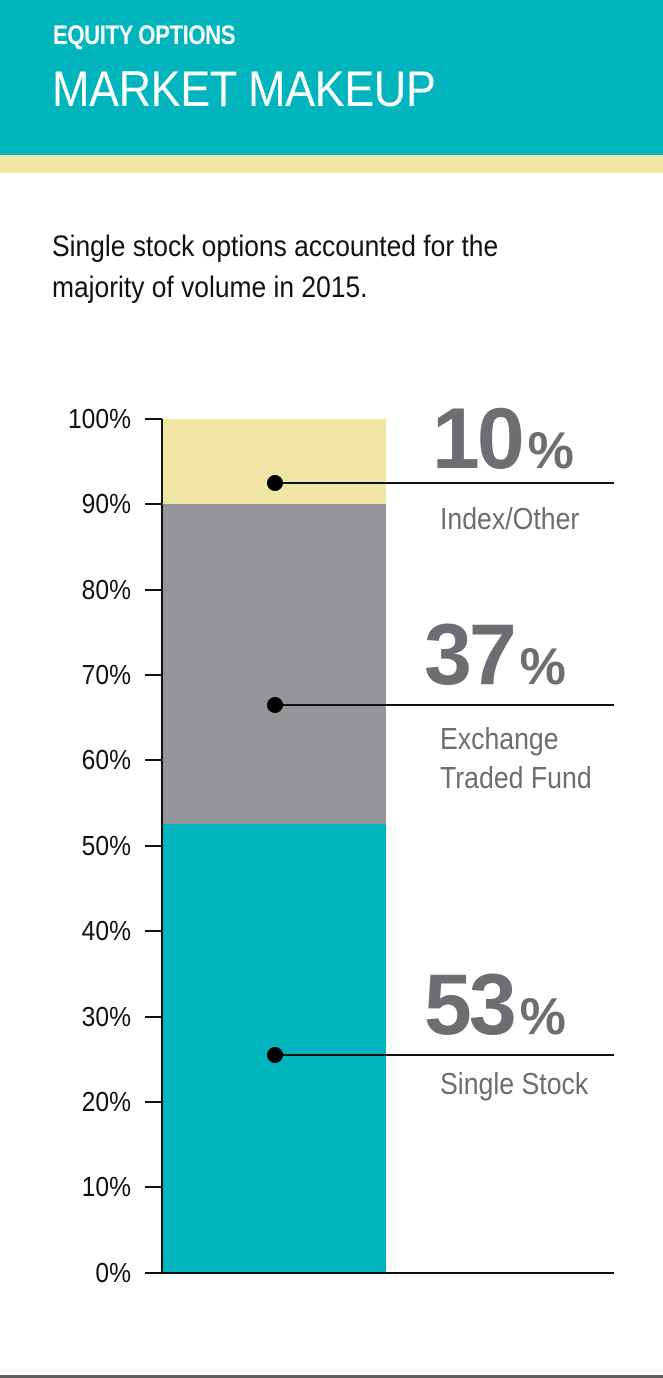  Describe the element at coordinates (244, 89) in the screenshot. I see `page-title: MARKET MAKEUP` at that location.